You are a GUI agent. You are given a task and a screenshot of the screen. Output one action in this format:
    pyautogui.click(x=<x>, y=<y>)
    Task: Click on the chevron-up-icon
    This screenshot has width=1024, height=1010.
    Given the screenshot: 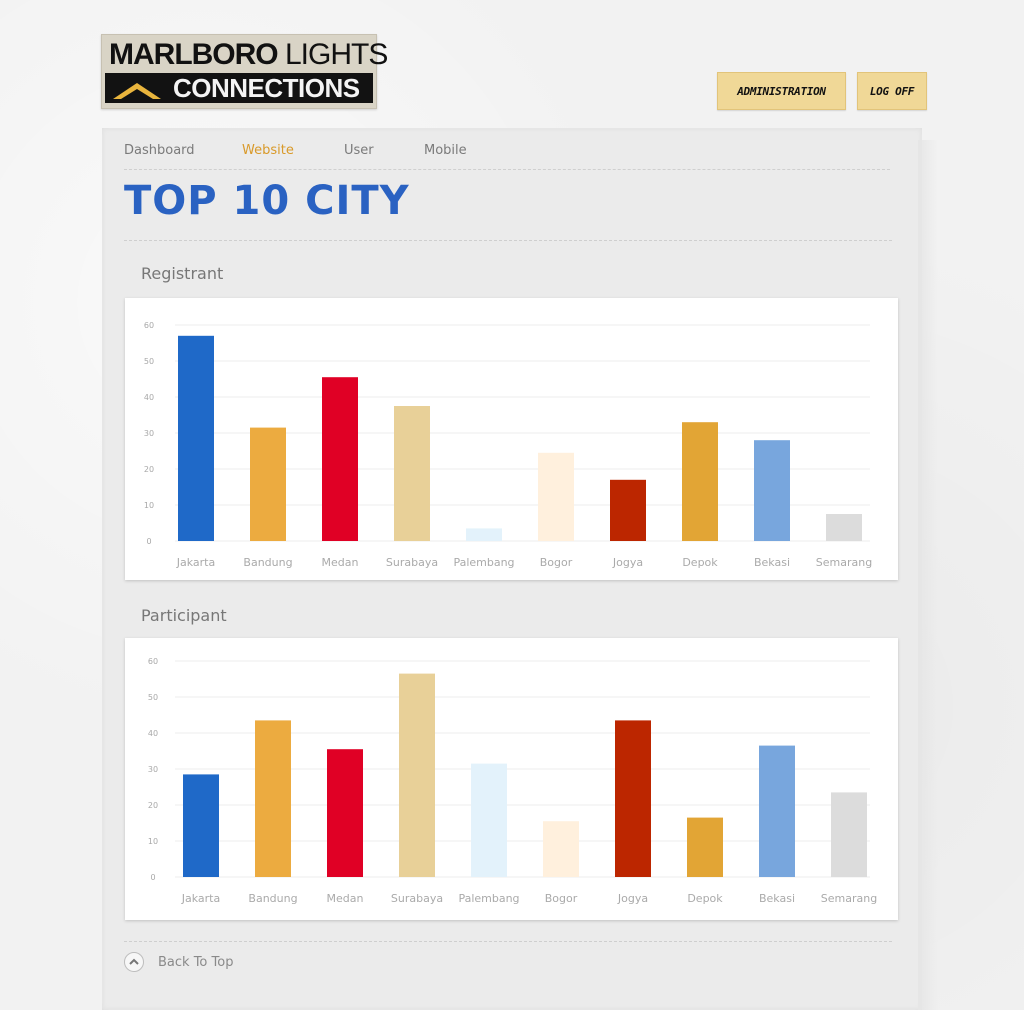 What is the action you would take?
    pyautogui.click(x=134, y=962)
    